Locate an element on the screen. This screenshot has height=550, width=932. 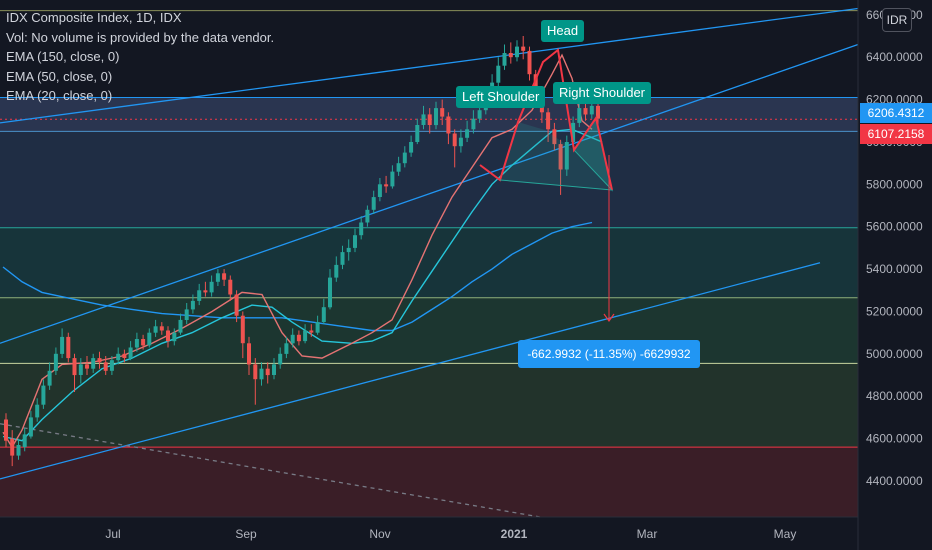
head-shoulders-pattern is located at coordinates (546, 120).